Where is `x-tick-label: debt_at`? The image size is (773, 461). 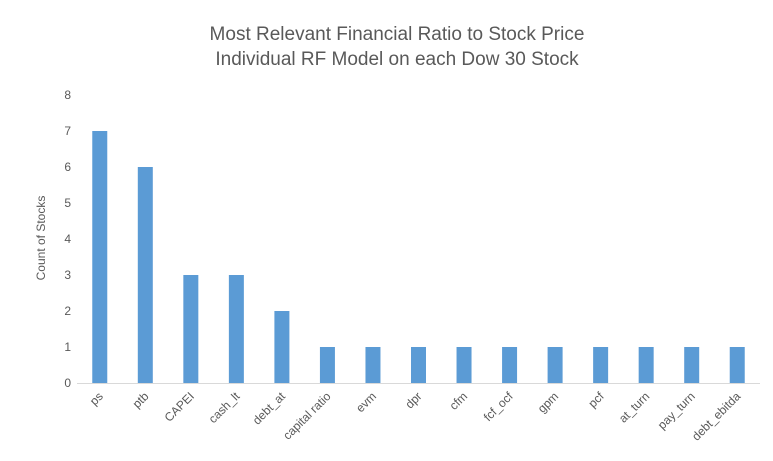 x-tick-label: debt_at is located at coordinates (269, 408).